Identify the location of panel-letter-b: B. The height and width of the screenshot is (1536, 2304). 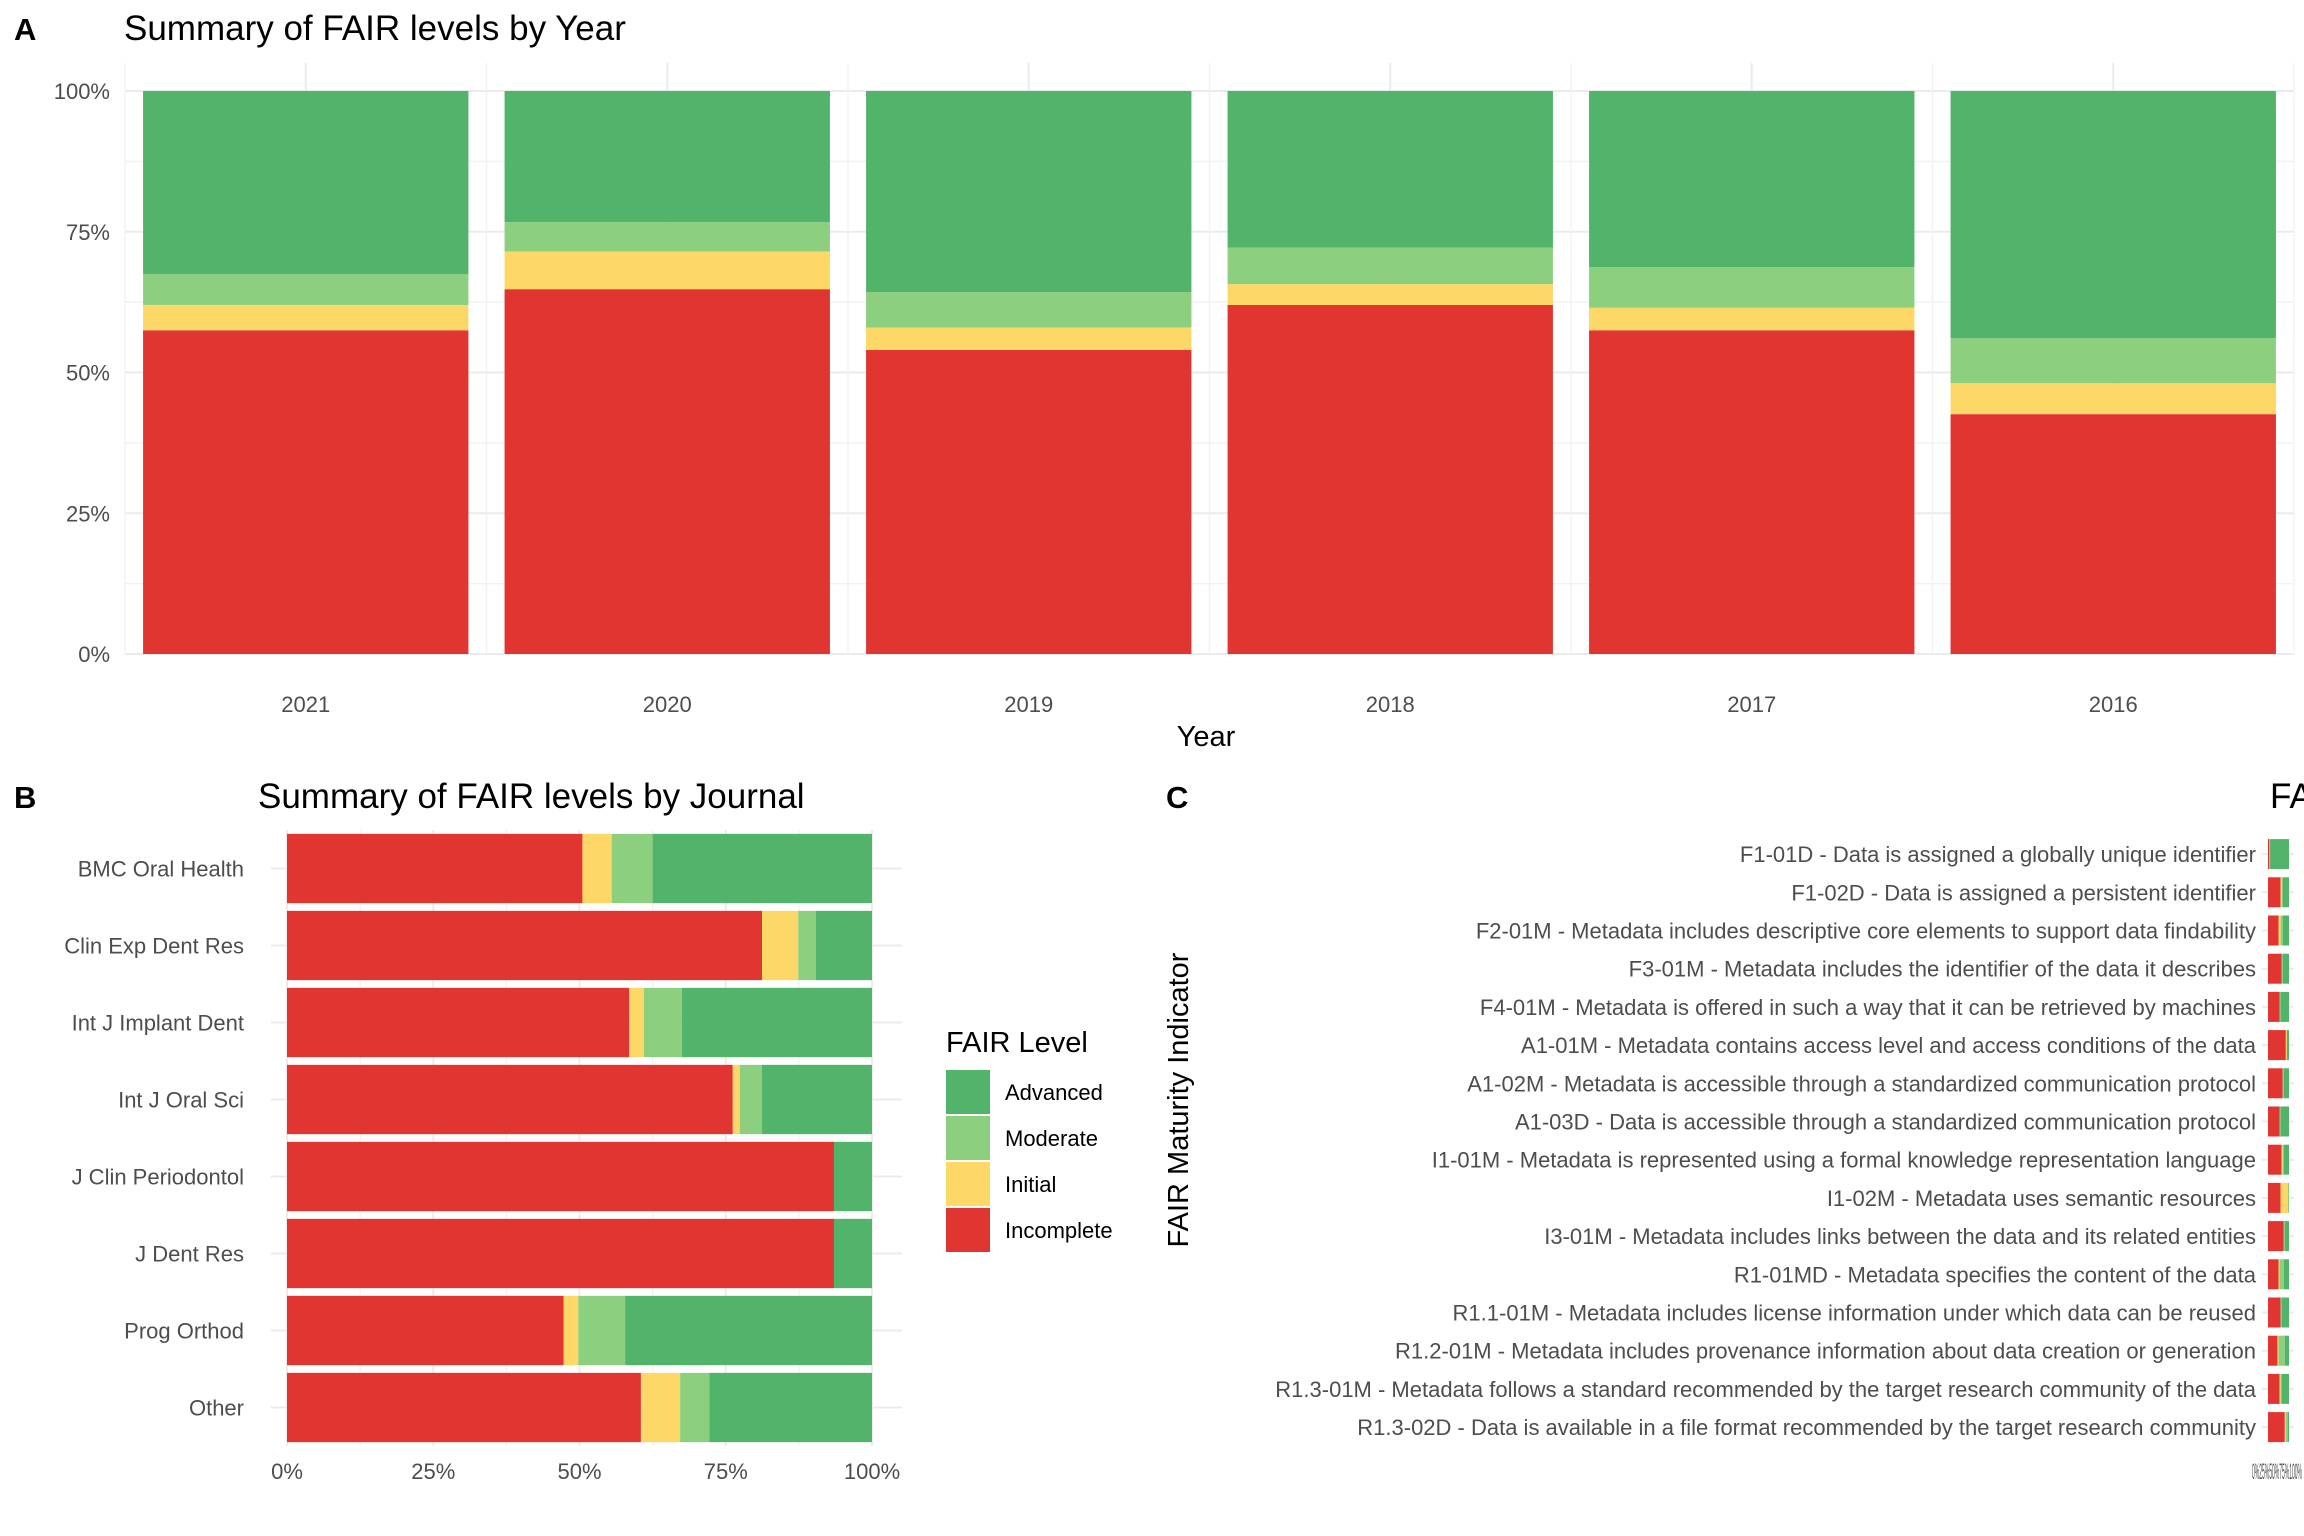
(25, 797).